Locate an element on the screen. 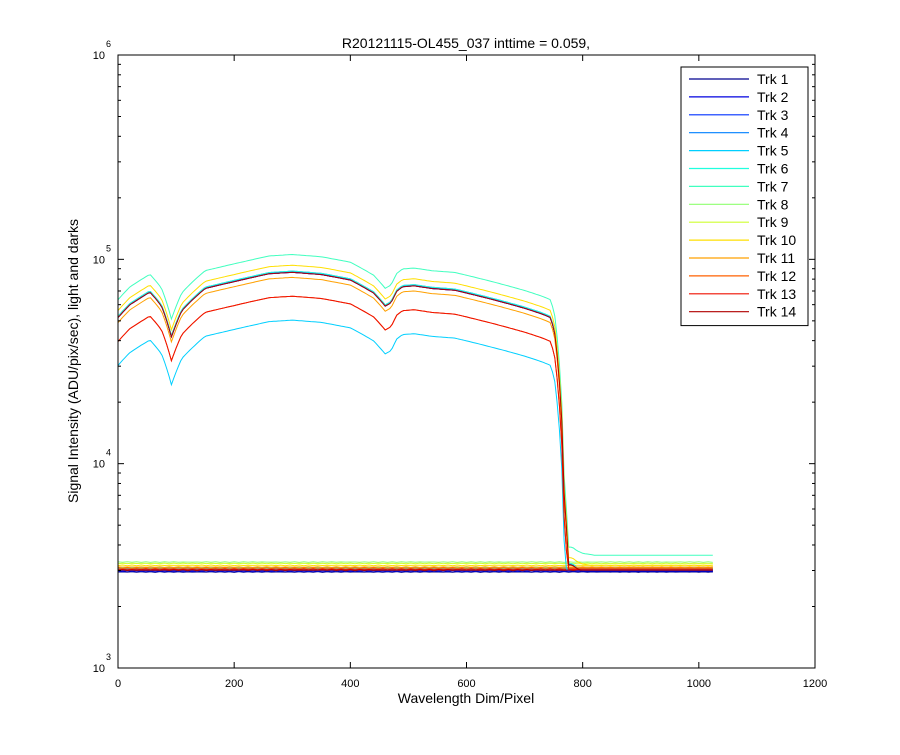 Image resolution: width=900 pixels, height=755 pixels. legend-box is located at coordinates (744, 196).